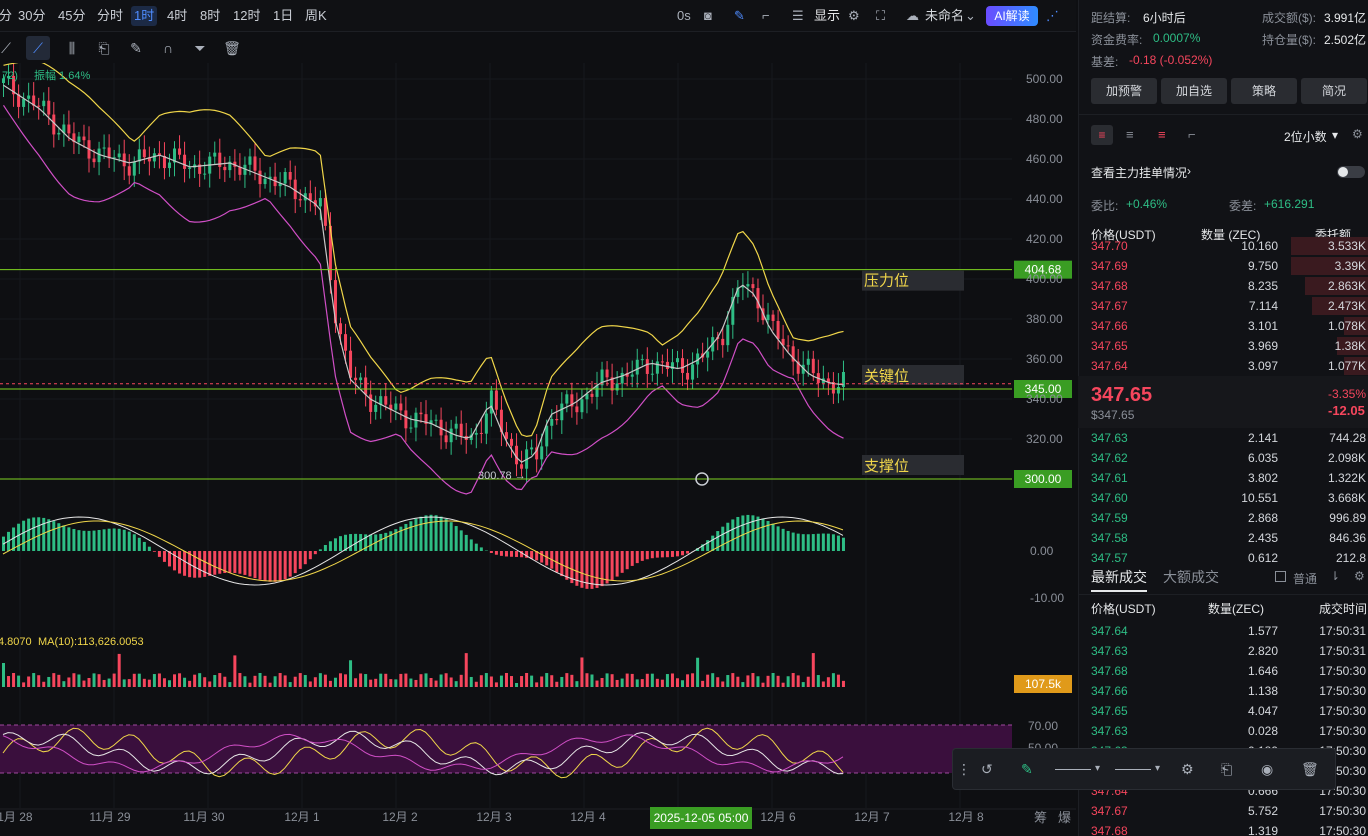 The height and width of the screenshot is (836, 1368). I want to click on tab-big-trades: 大额成交, so click(1191, 577).